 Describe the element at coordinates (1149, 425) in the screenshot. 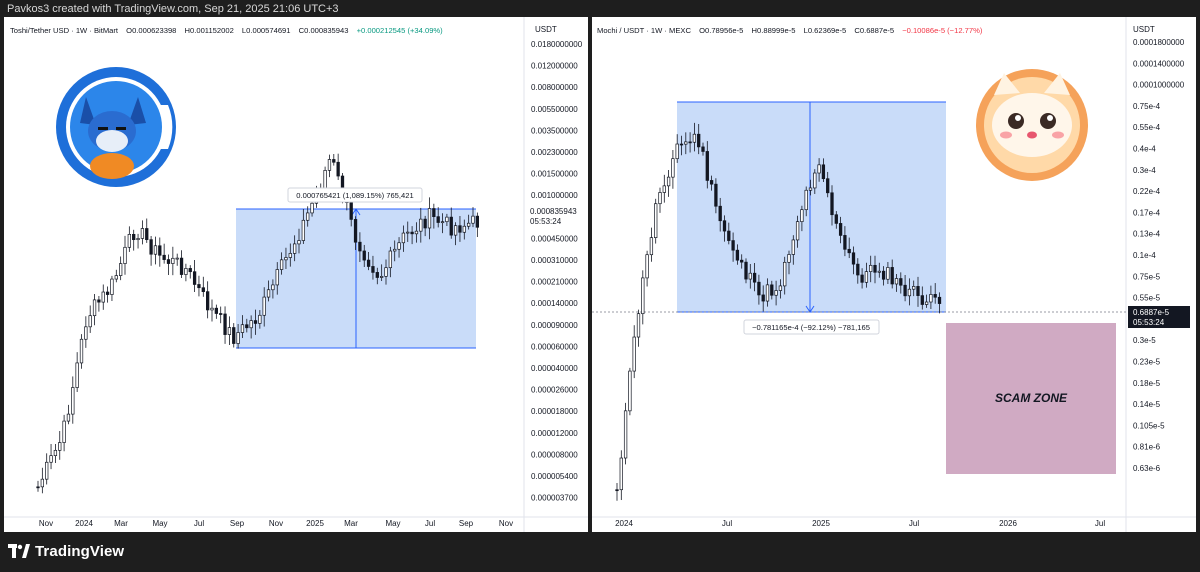

I see `price-tick-label: 0.105e-5` at that location.